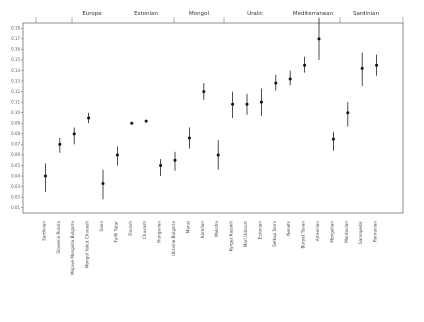 Image resolution: width=424 pixels, height=322 pixels. I want to click on y-tick-label: 0.09, so click(15, 123).